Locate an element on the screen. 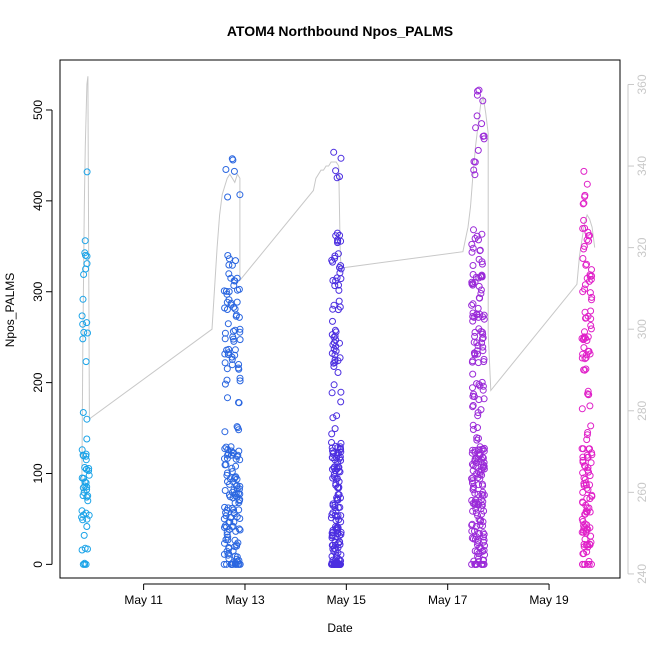 The image size is (650, 650). y2-tick-label: 240 is located at coordinates (642, 574).